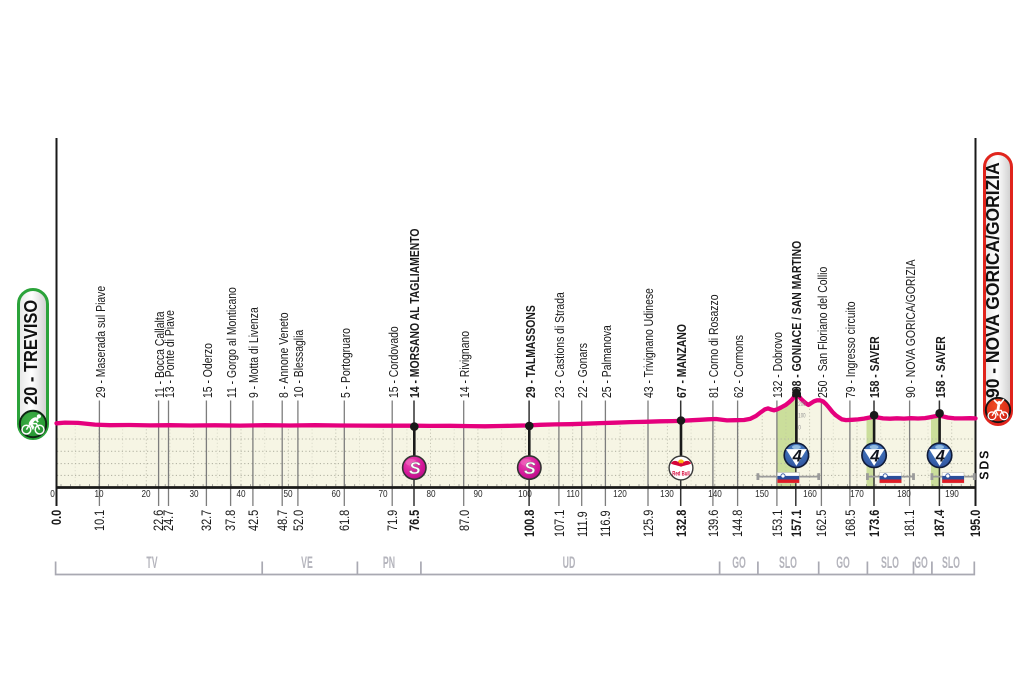 The image size is (1024, 682). I want to click on svg-text: Red Bull, so click(681, 474).